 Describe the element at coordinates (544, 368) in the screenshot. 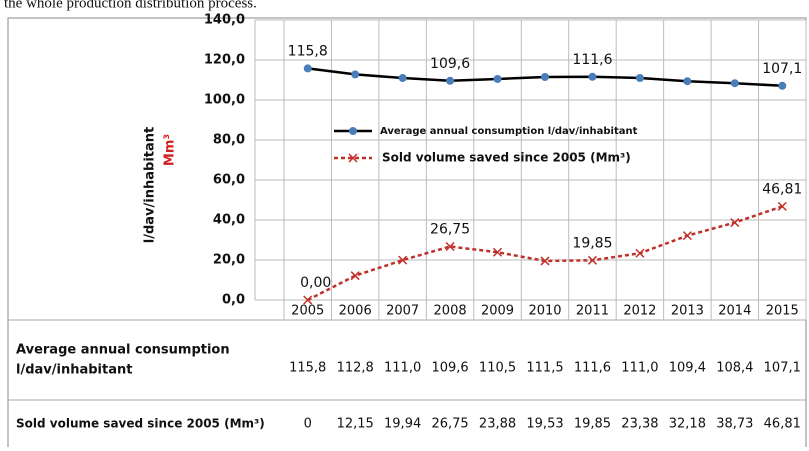

I see `table-cell: 111,5` at that location.